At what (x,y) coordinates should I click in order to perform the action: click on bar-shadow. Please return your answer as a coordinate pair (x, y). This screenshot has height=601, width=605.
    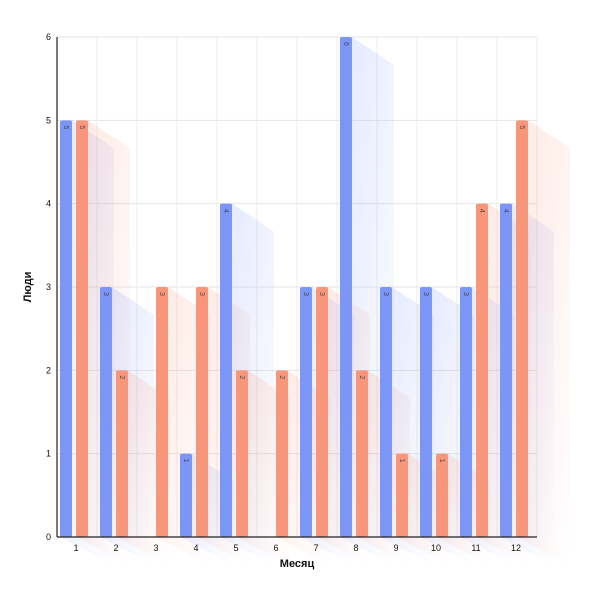
    Looking at the image, I should click on (543, 342).